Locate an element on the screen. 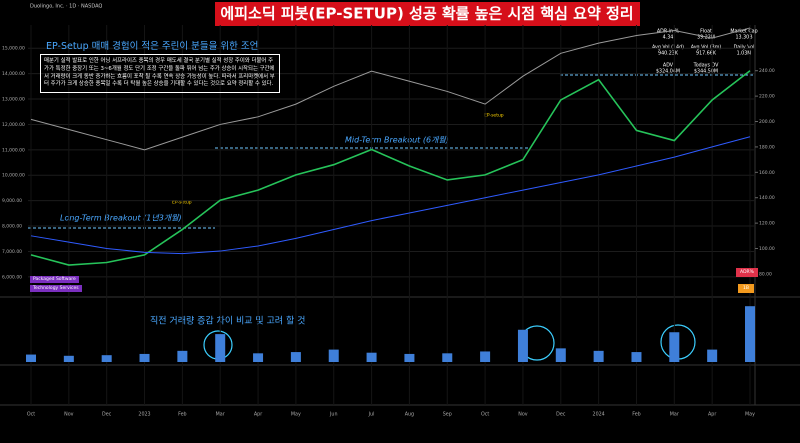 Image resolution: width=800 pixels, height=443 pixels. x-tick-label: Aug is located at coordinates (409, 415).